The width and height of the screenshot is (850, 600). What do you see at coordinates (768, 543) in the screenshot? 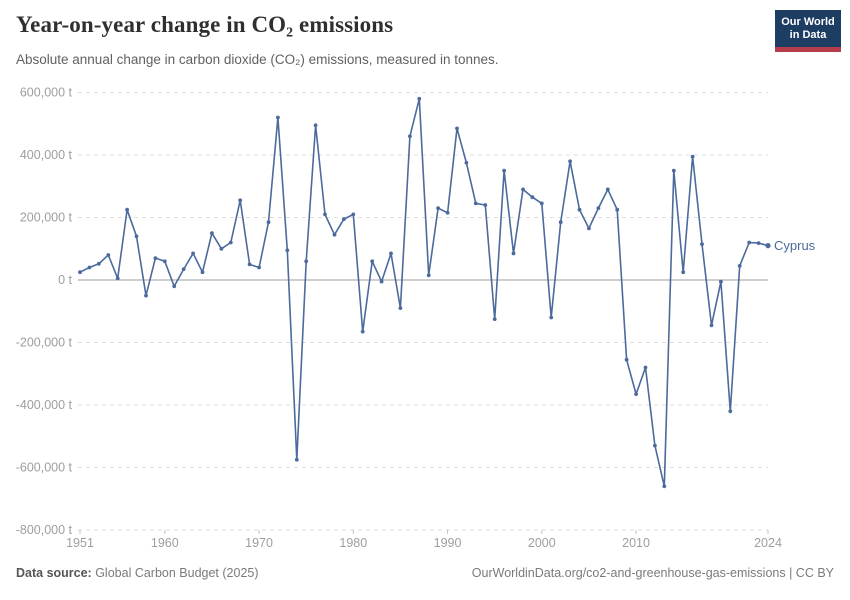
I see `x-axis-tick-label: 2024` at bounding box center [768, 543].